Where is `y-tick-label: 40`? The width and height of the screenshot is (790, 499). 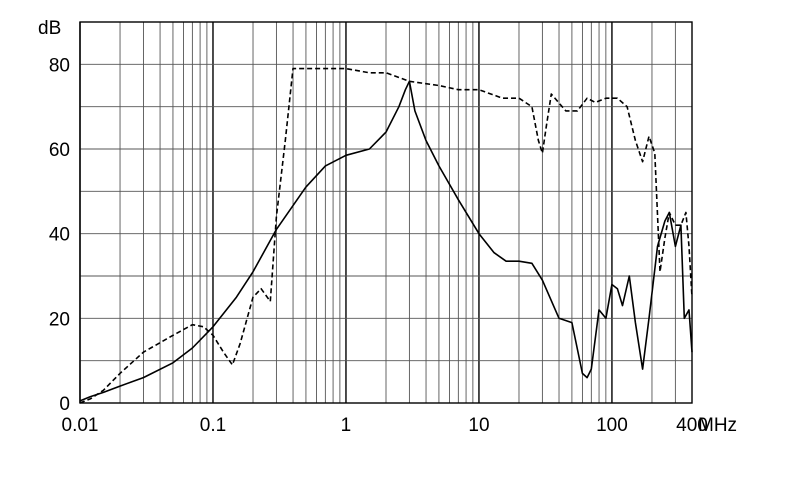
y-tick-label: 40 is located at coordinates (59, 235).